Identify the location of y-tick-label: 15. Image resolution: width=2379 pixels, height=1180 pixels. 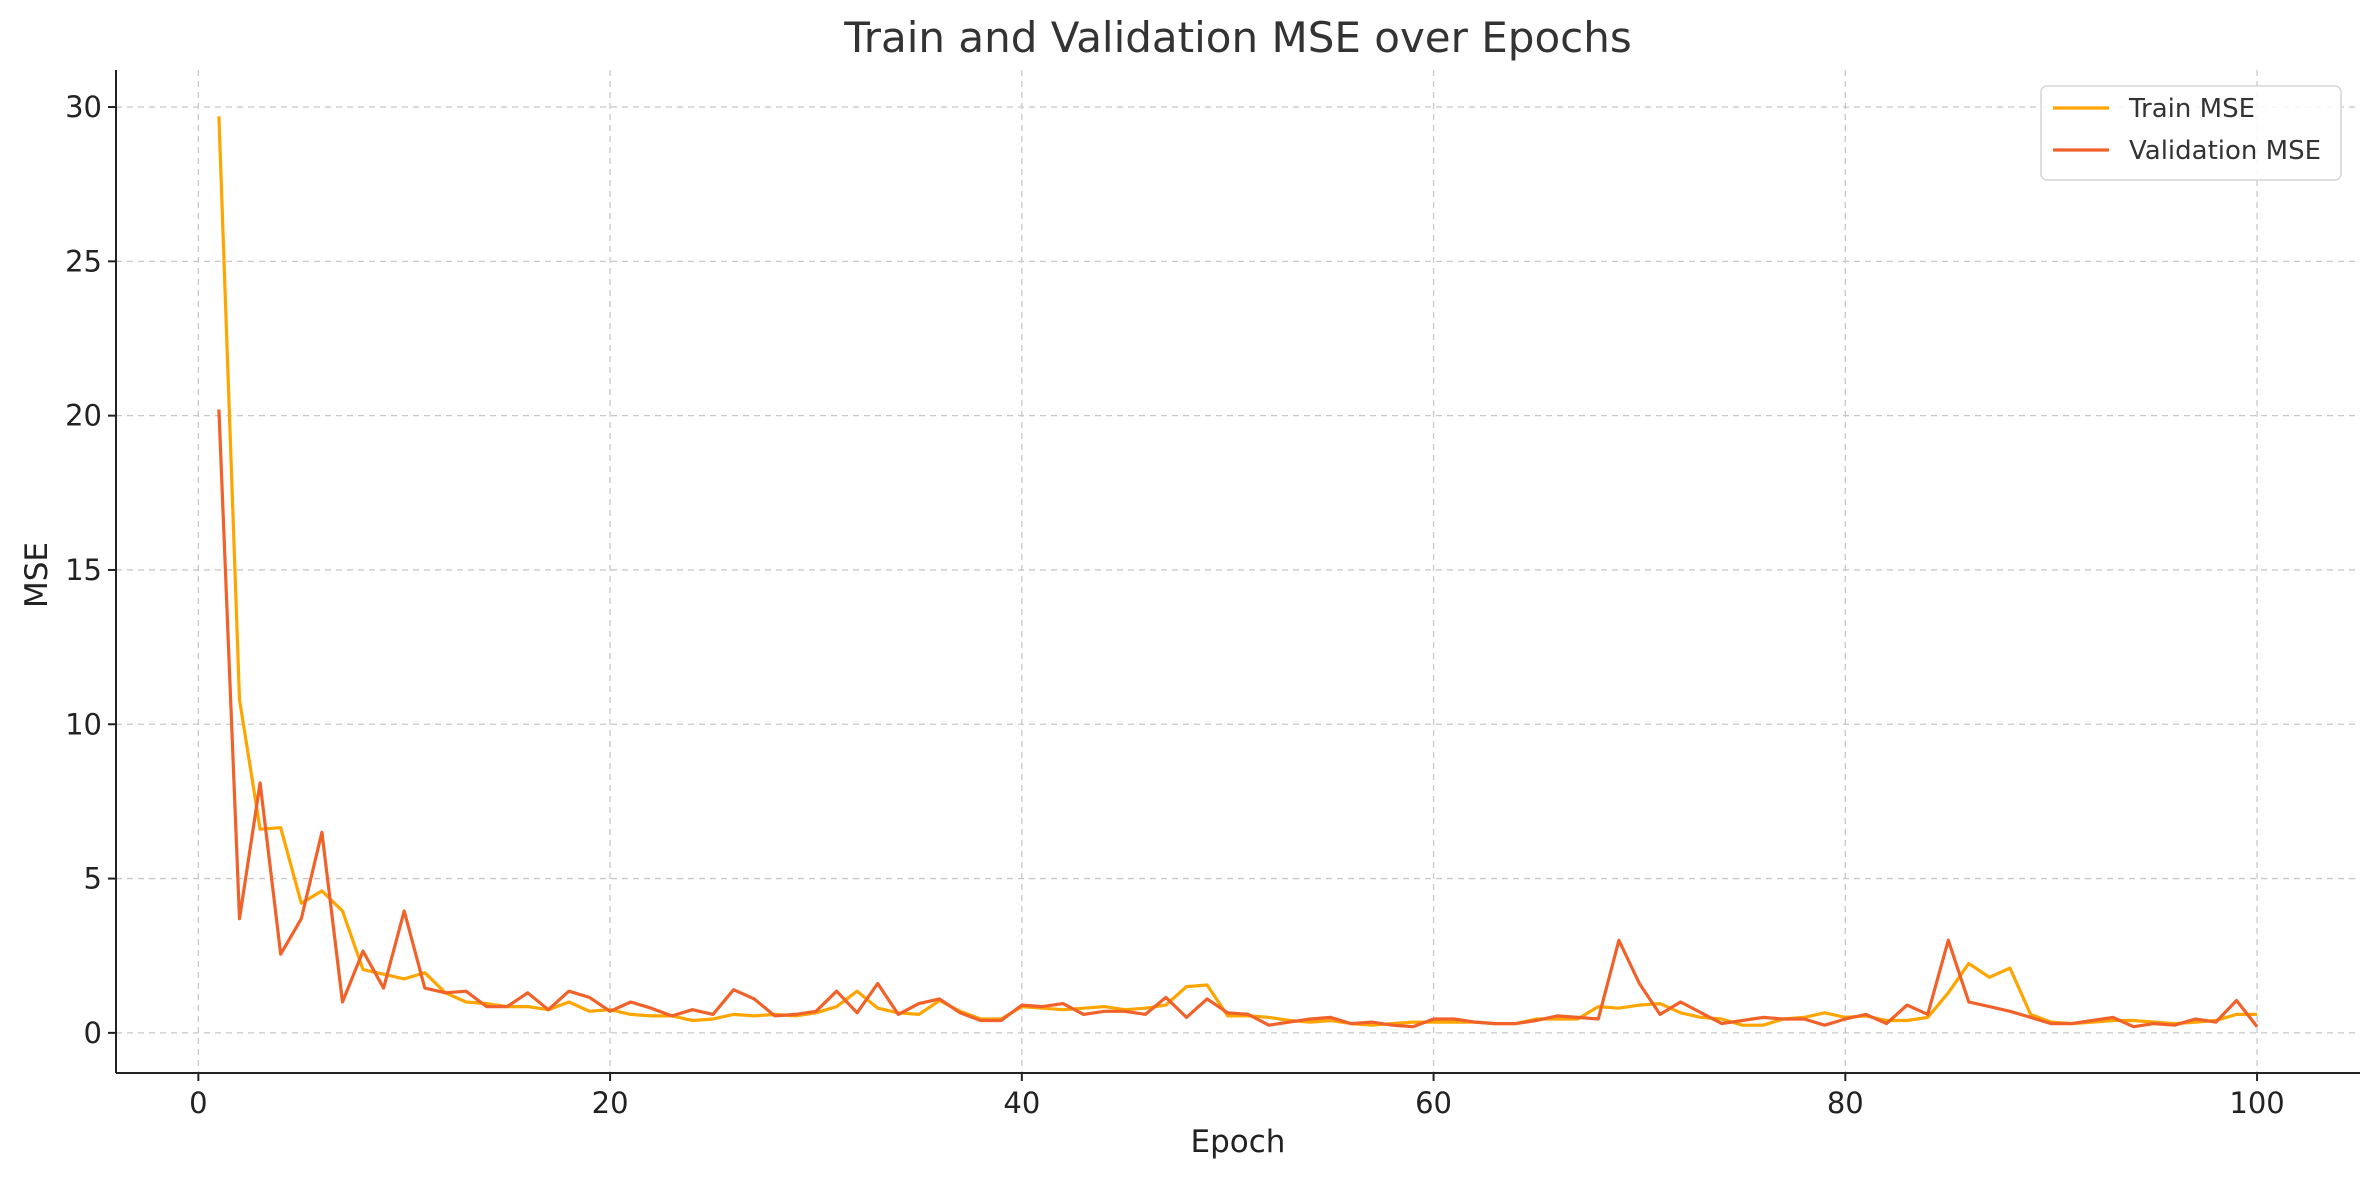
(83, 570).